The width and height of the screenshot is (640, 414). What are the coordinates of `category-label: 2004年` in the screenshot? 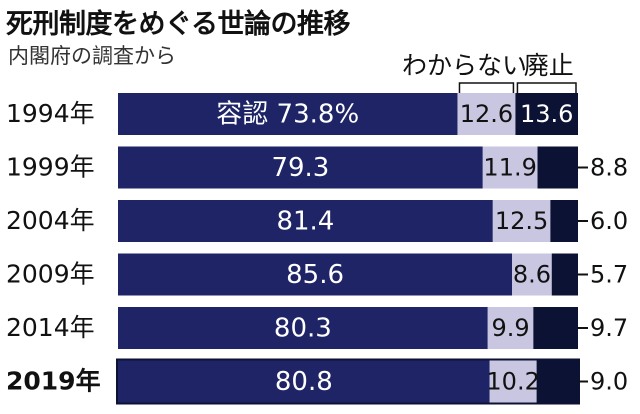 It's located at (50, 220).